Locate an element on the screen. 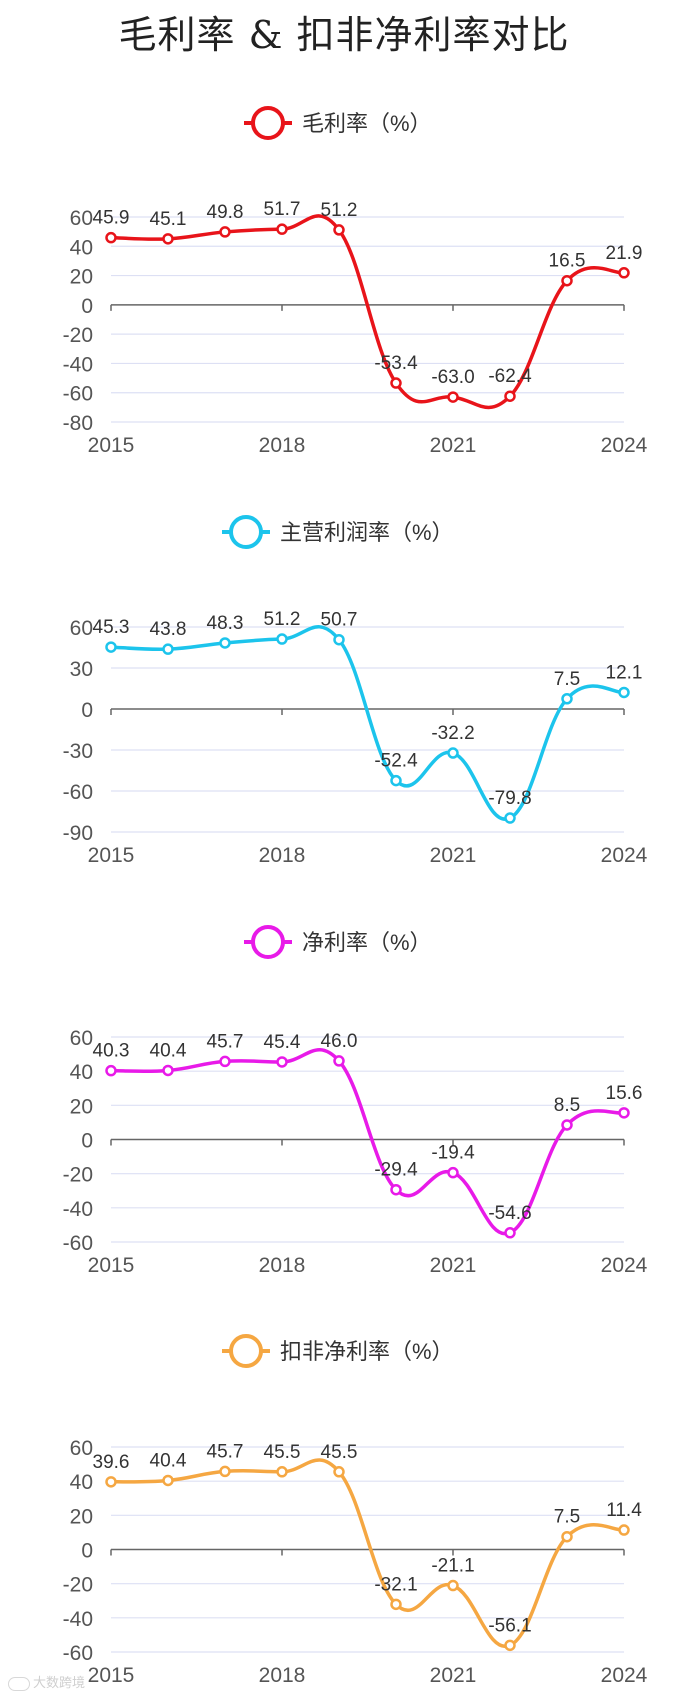  data-label: 49.8 is located at coordinates (225, 212).